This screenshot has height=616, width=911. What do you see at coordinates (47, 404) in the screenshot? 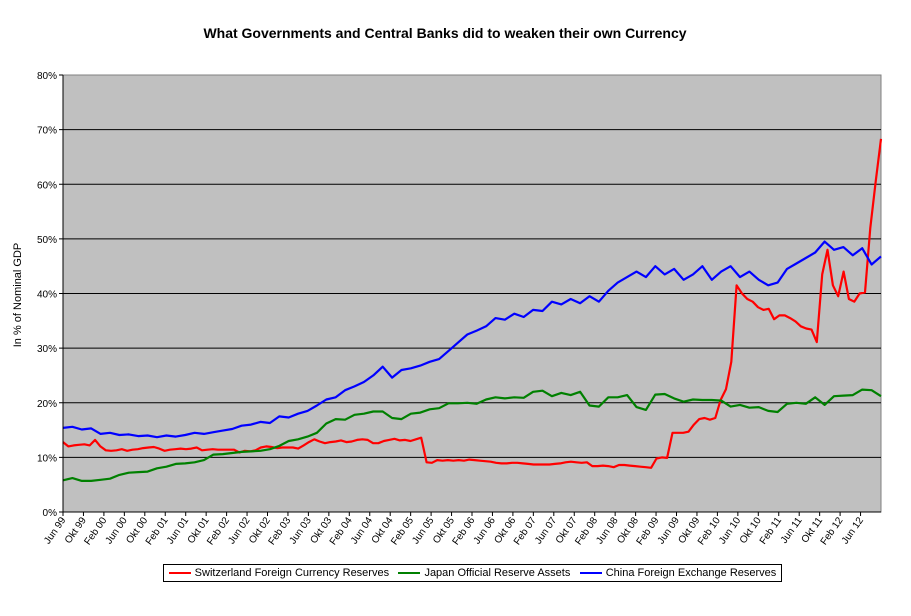
I see `y-tick-label: 20%` at bounding box center [47, 404].